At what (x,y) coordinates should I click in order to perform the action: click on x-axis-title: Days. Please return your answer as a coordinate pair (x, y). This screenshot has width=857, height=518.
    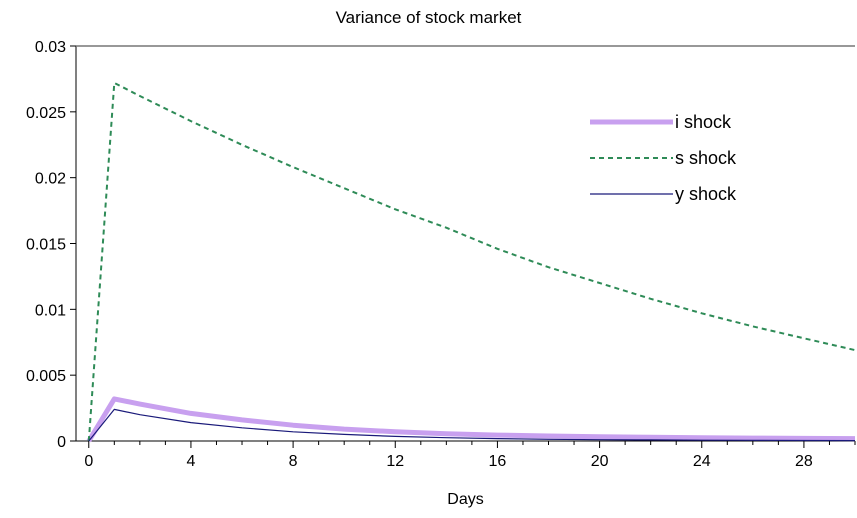
    Looking at the image, I should click on (465, 499).